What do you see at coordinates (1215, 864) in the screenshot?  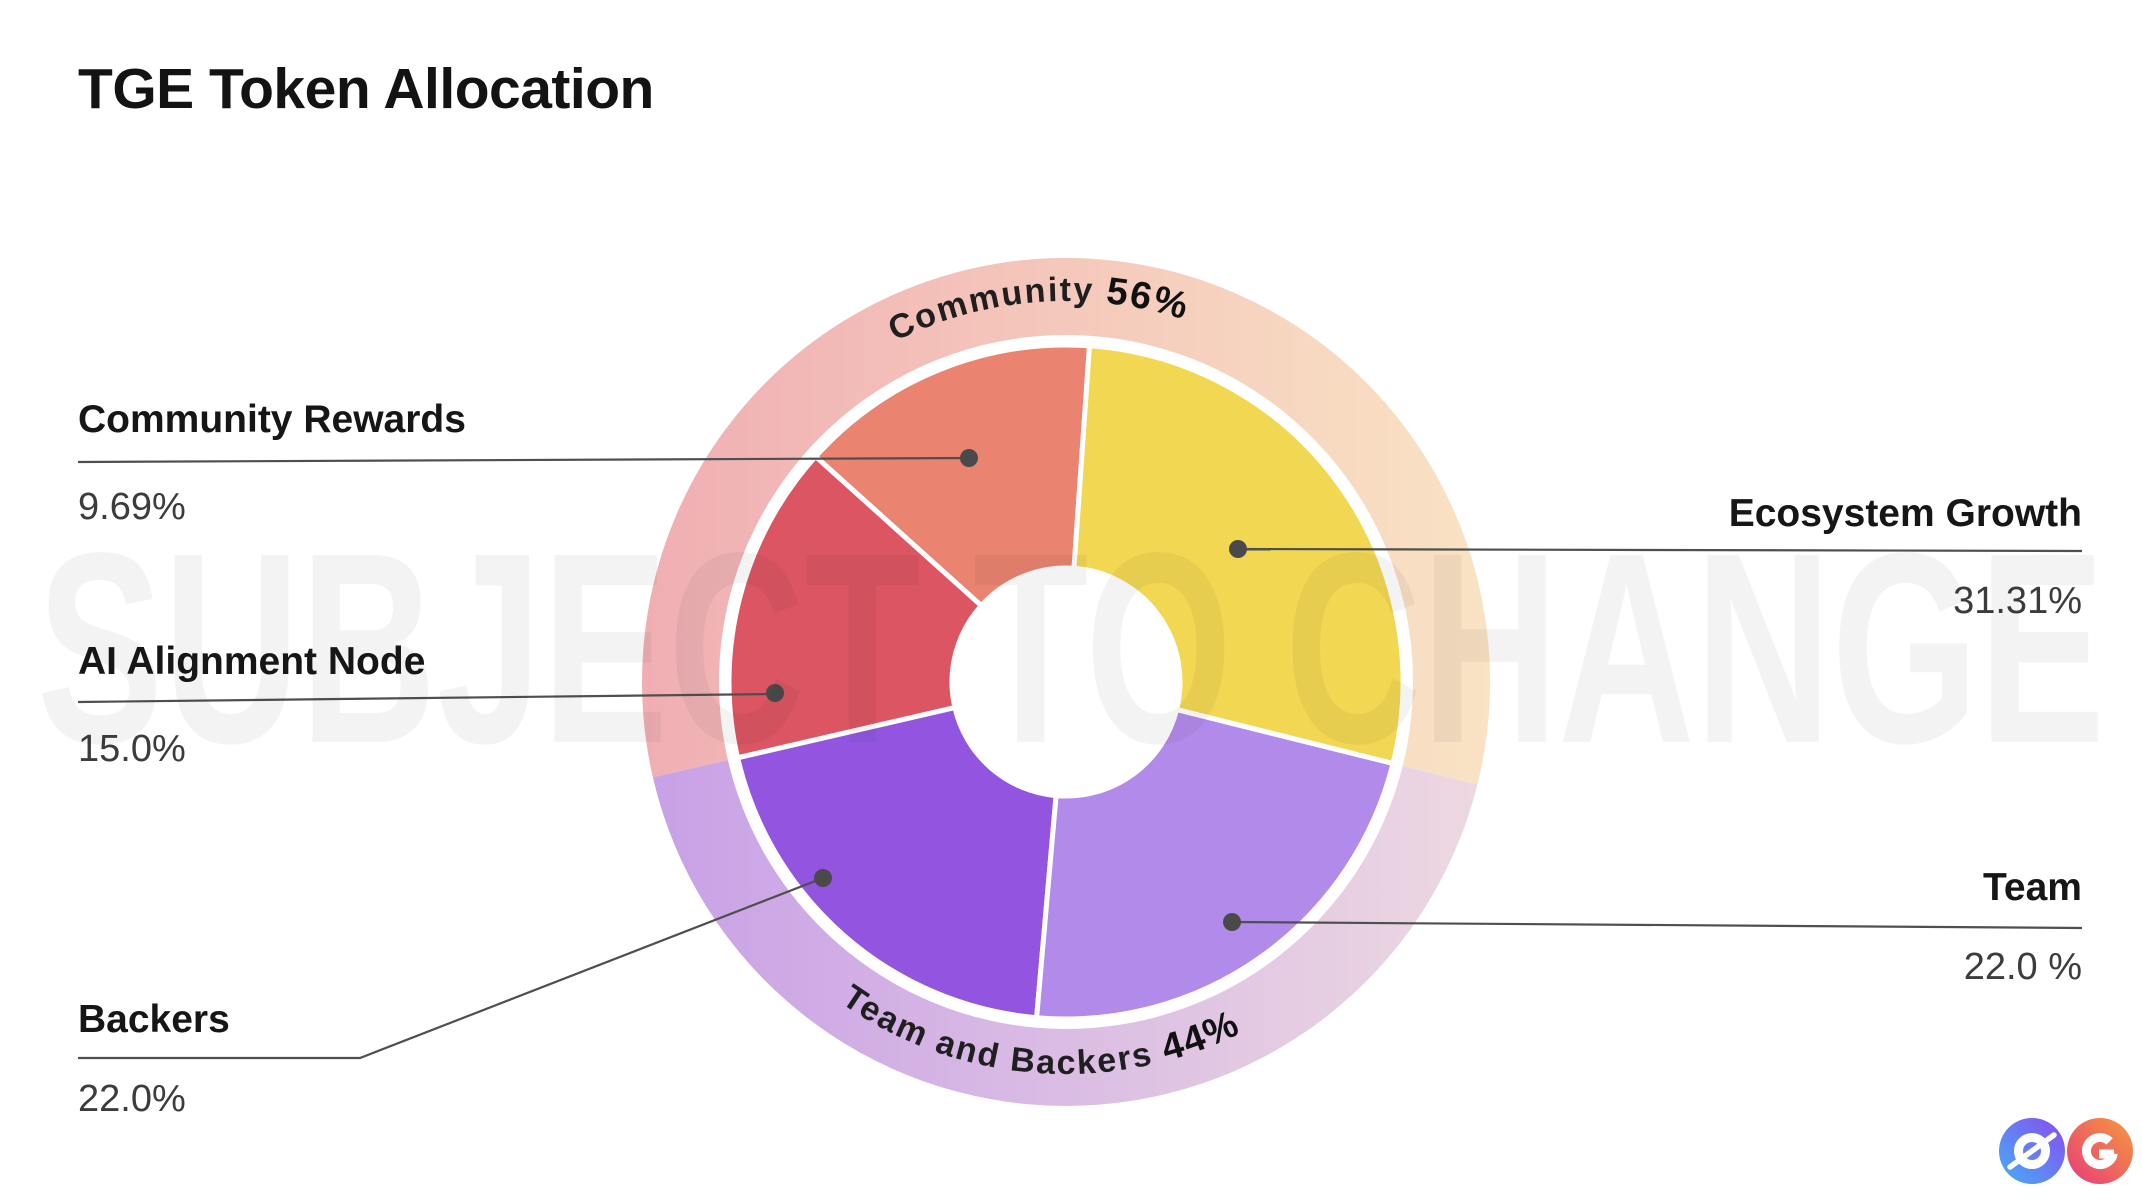 I see `slice-team` at bounding box center [1215, 864].